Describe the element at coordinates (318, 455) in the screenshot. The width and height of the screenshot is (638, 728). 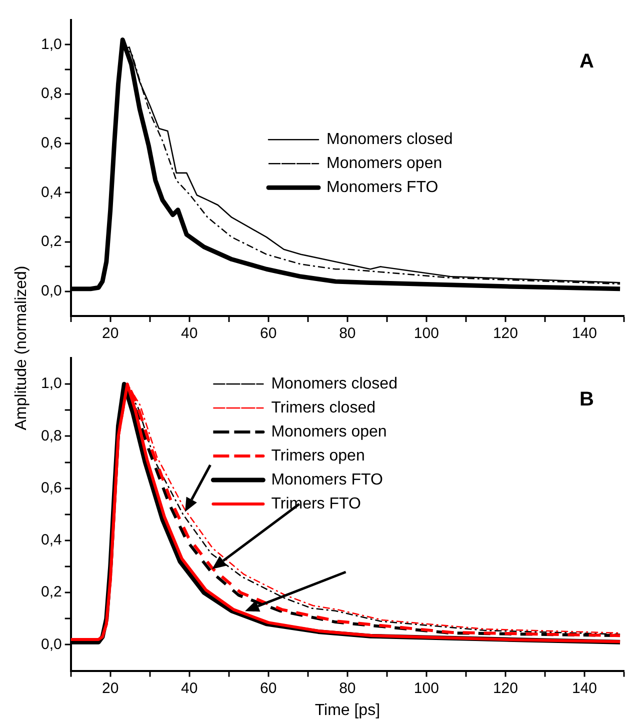
I see `legend-label: Trimers open` at that location.